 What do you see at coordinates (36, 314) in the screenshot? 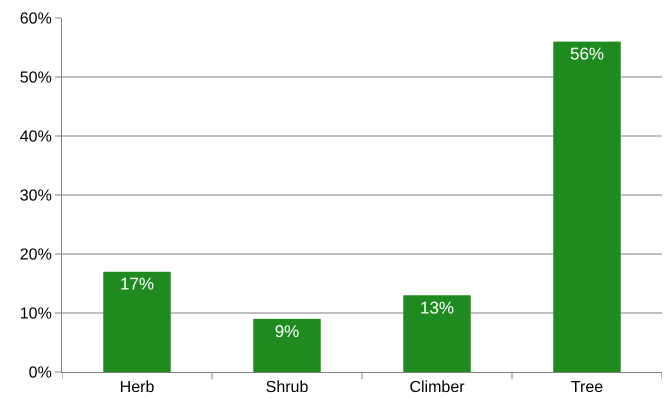
I see `y-tick-label: 10%` at bounding box center [36, 314].